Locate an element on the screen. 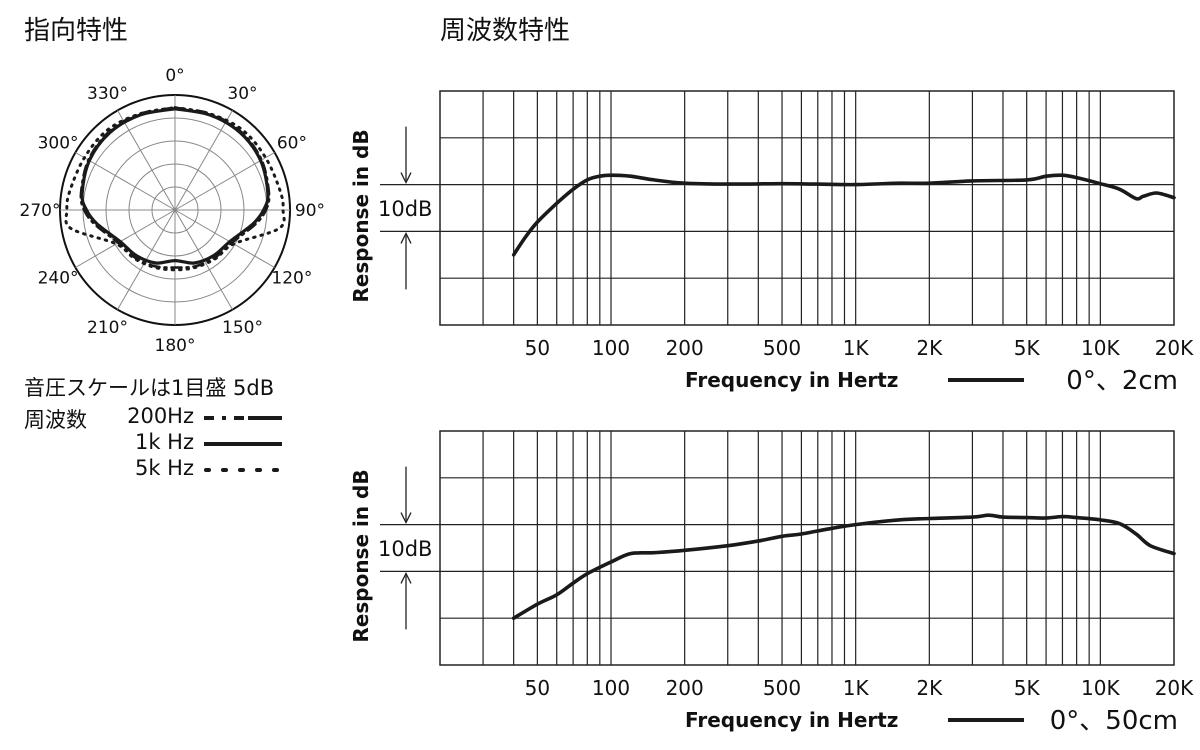 The width and height of the screenshot is (1200, 750). fr-legend-label: 0°、50cm is located at coordinates (1114, 721).